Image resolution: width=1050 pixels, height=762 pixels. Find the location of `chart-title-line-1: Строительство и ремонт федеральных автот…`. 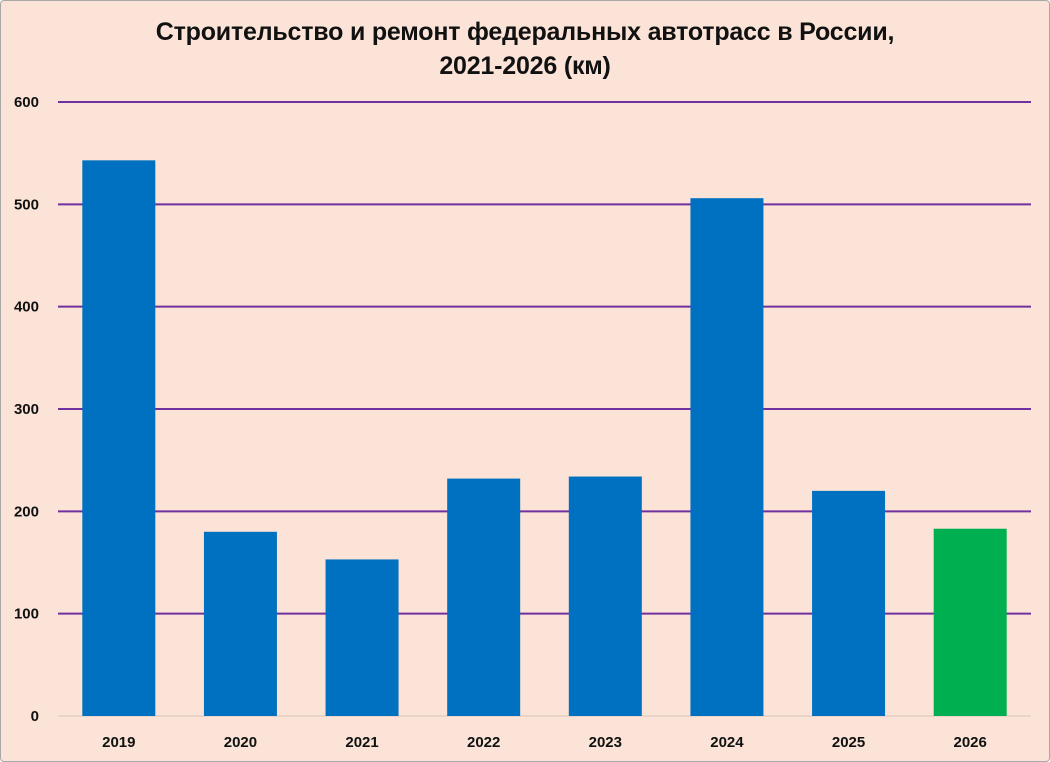

chart-title-line-1: Строительство и ремонт федеральных автот… is located at coordinates (525, 32).